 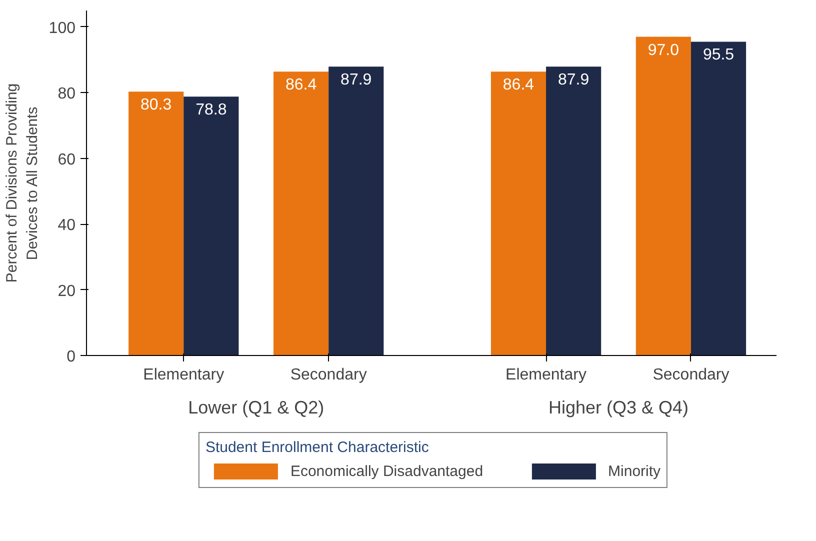 I want to click on y-tick-label: 100, so click(x=62, y=28).